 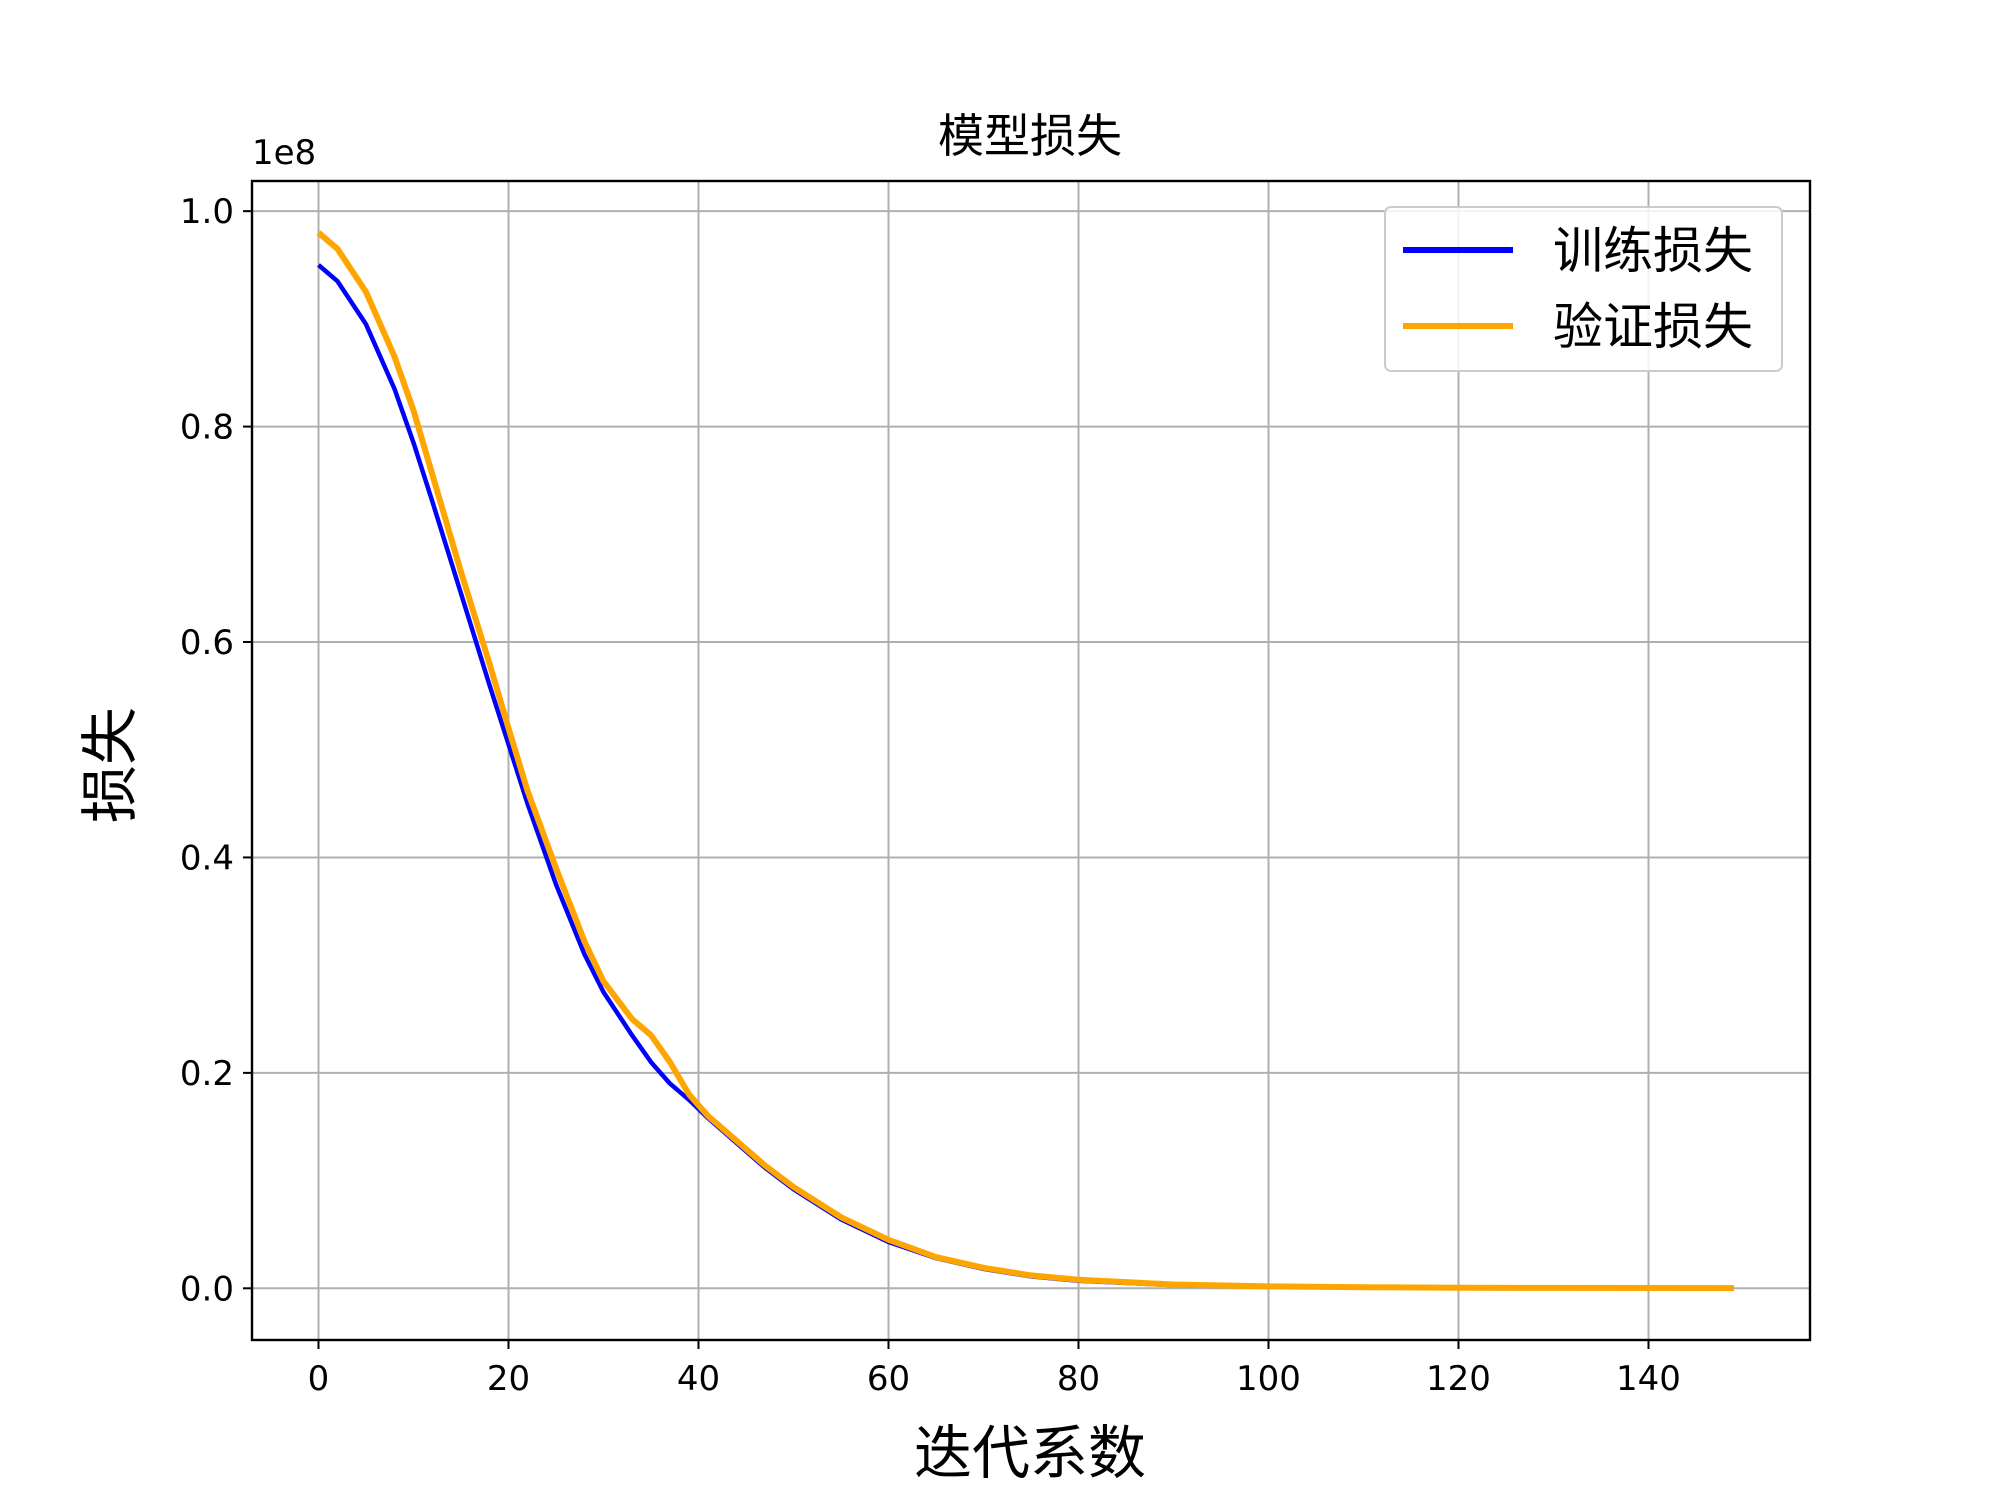 I want to click on legend: 训练损失 验证损失, so click(x=1583, y=289).